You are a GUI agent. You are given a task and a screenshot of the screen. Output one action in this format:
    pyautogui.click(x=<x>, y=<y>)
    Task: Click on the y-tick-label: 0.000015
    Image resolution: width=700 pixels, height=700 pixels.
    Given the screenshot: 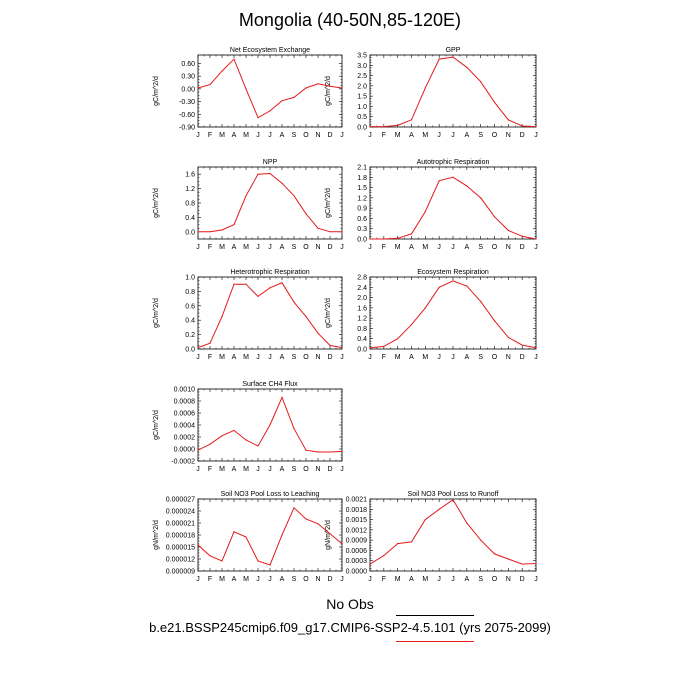 What is the action you would take?
    pyautogui.click(x=180, y=548)
    